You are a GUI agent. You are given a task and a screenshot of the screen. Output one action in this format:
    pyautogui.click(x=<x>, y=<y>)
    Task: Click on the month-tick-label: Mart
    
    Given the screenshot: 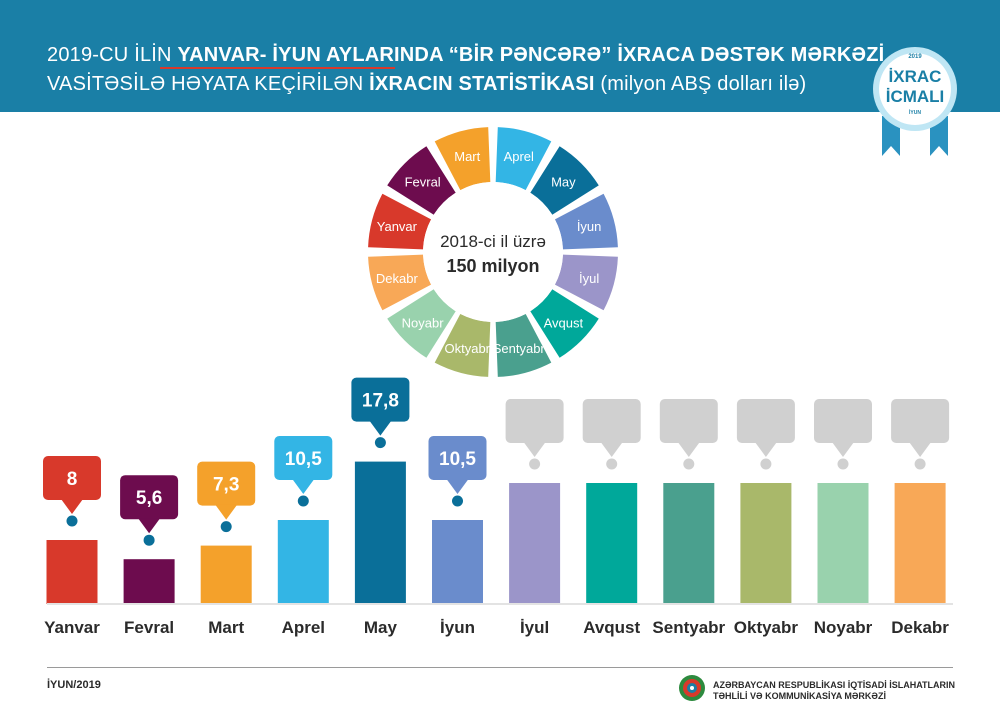 What is the action you would take?
    pyautogui.click(x=226, y=627)
    